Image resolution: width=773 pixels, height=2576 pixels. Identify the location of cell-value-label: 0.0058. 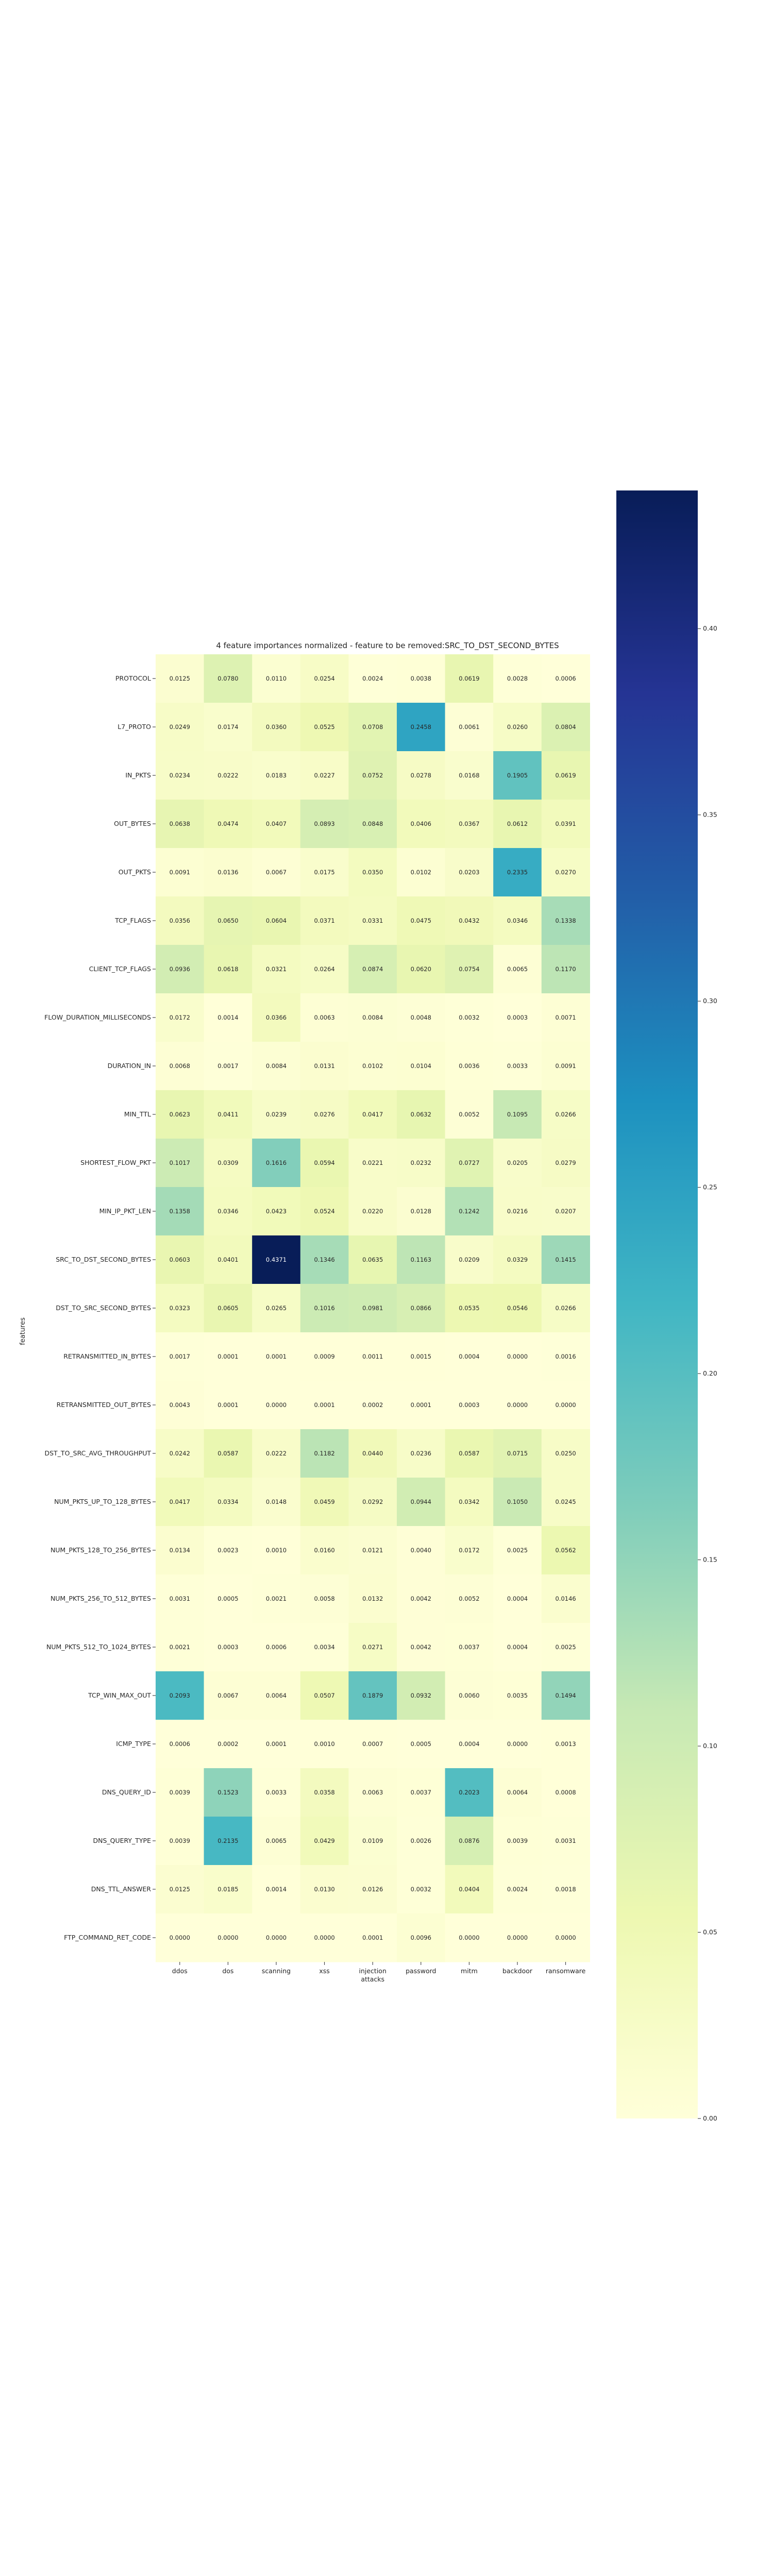
(324, 1598).